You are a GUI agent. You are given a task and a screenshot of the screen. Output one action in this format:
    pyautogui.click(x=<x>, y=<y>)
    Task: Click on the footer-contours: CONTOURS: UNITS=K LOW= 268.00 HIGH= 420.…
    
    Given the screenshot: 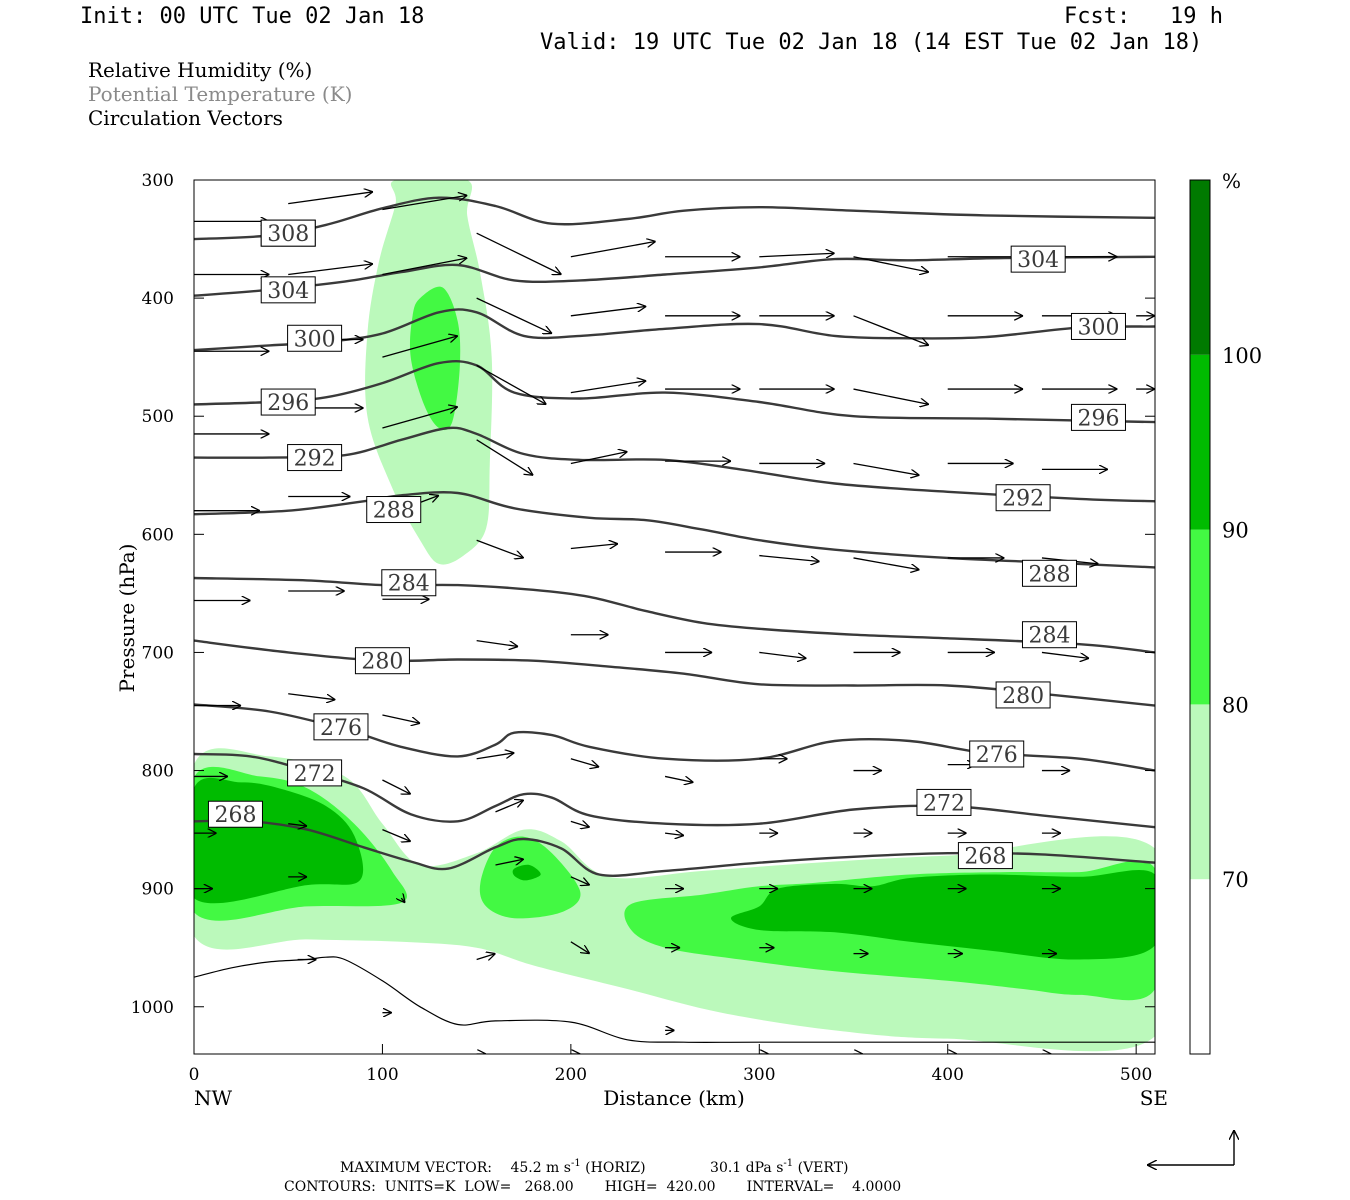 What is the action you would take?
    pyautogui.click(x=592, y=1187)
    